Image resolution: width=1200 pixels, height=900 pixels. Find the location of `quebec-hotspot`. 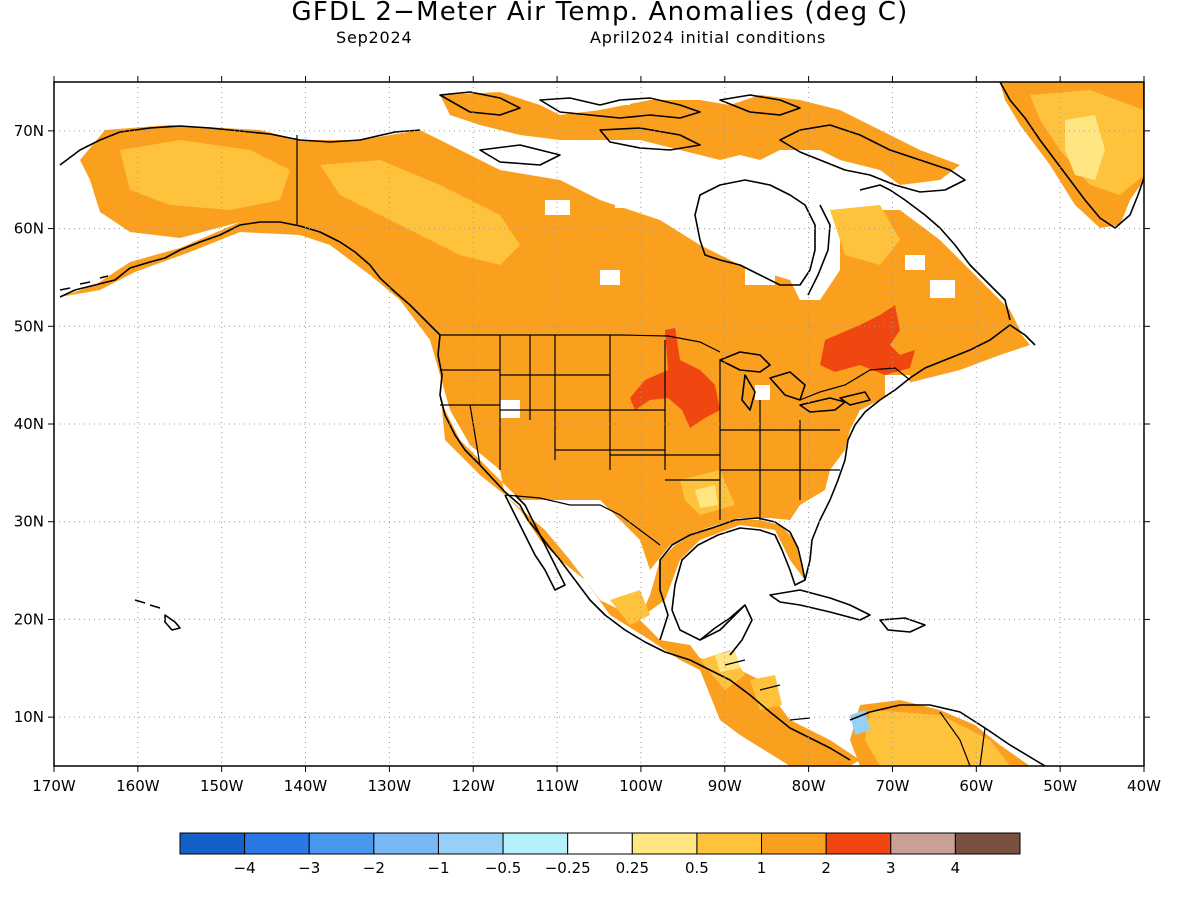

quebec-hotspot is located at coordinates (867, 340).